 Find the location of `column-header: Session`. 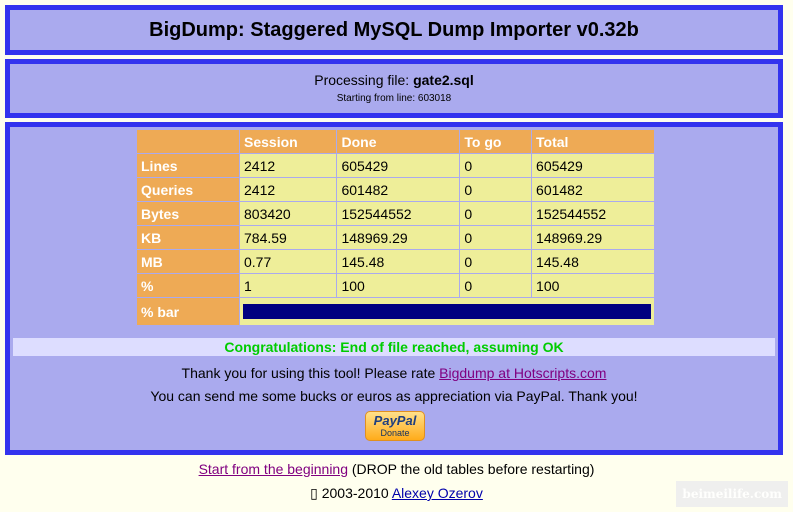

column-header: Session is located at coordinates (288, 141).